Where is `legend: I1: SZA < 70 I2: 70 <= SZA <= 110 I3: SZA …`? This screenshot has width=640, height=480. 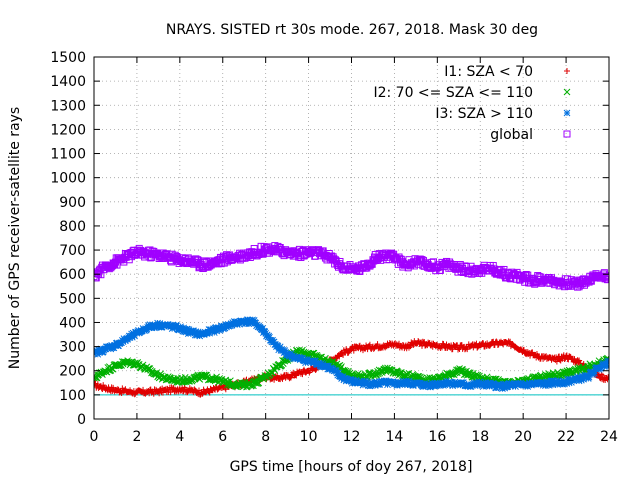
legend: I1: SZA < 70 I2: 70 <= SZA <= 110 I3: SZA … is located at coordinates (472, 103).